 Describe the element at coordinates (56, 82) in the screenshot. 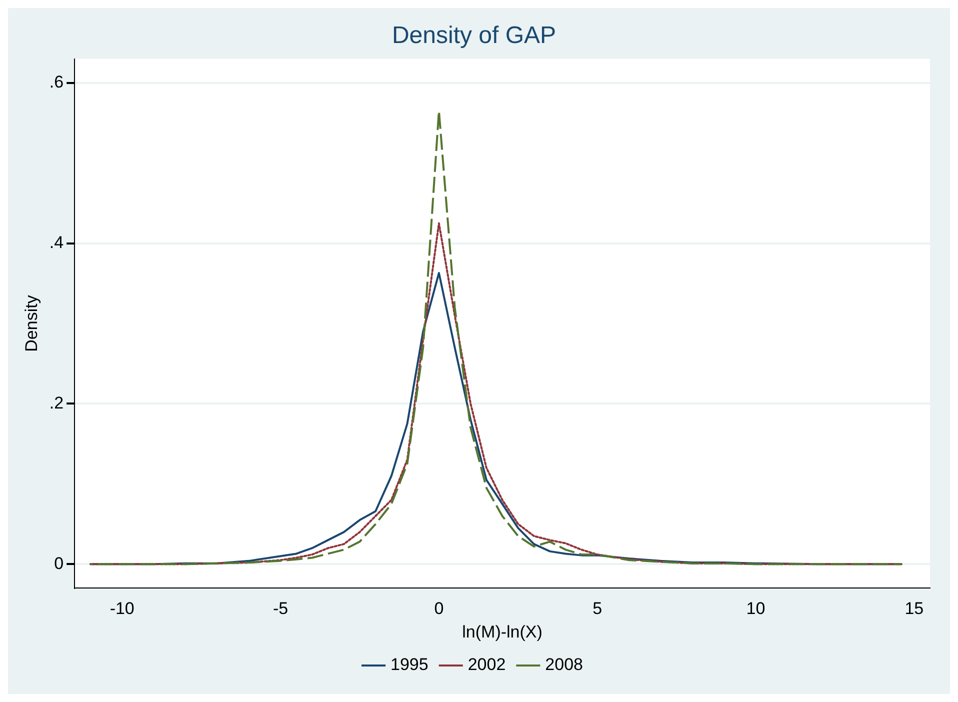

I see `y-tick-label: .6` at that location.